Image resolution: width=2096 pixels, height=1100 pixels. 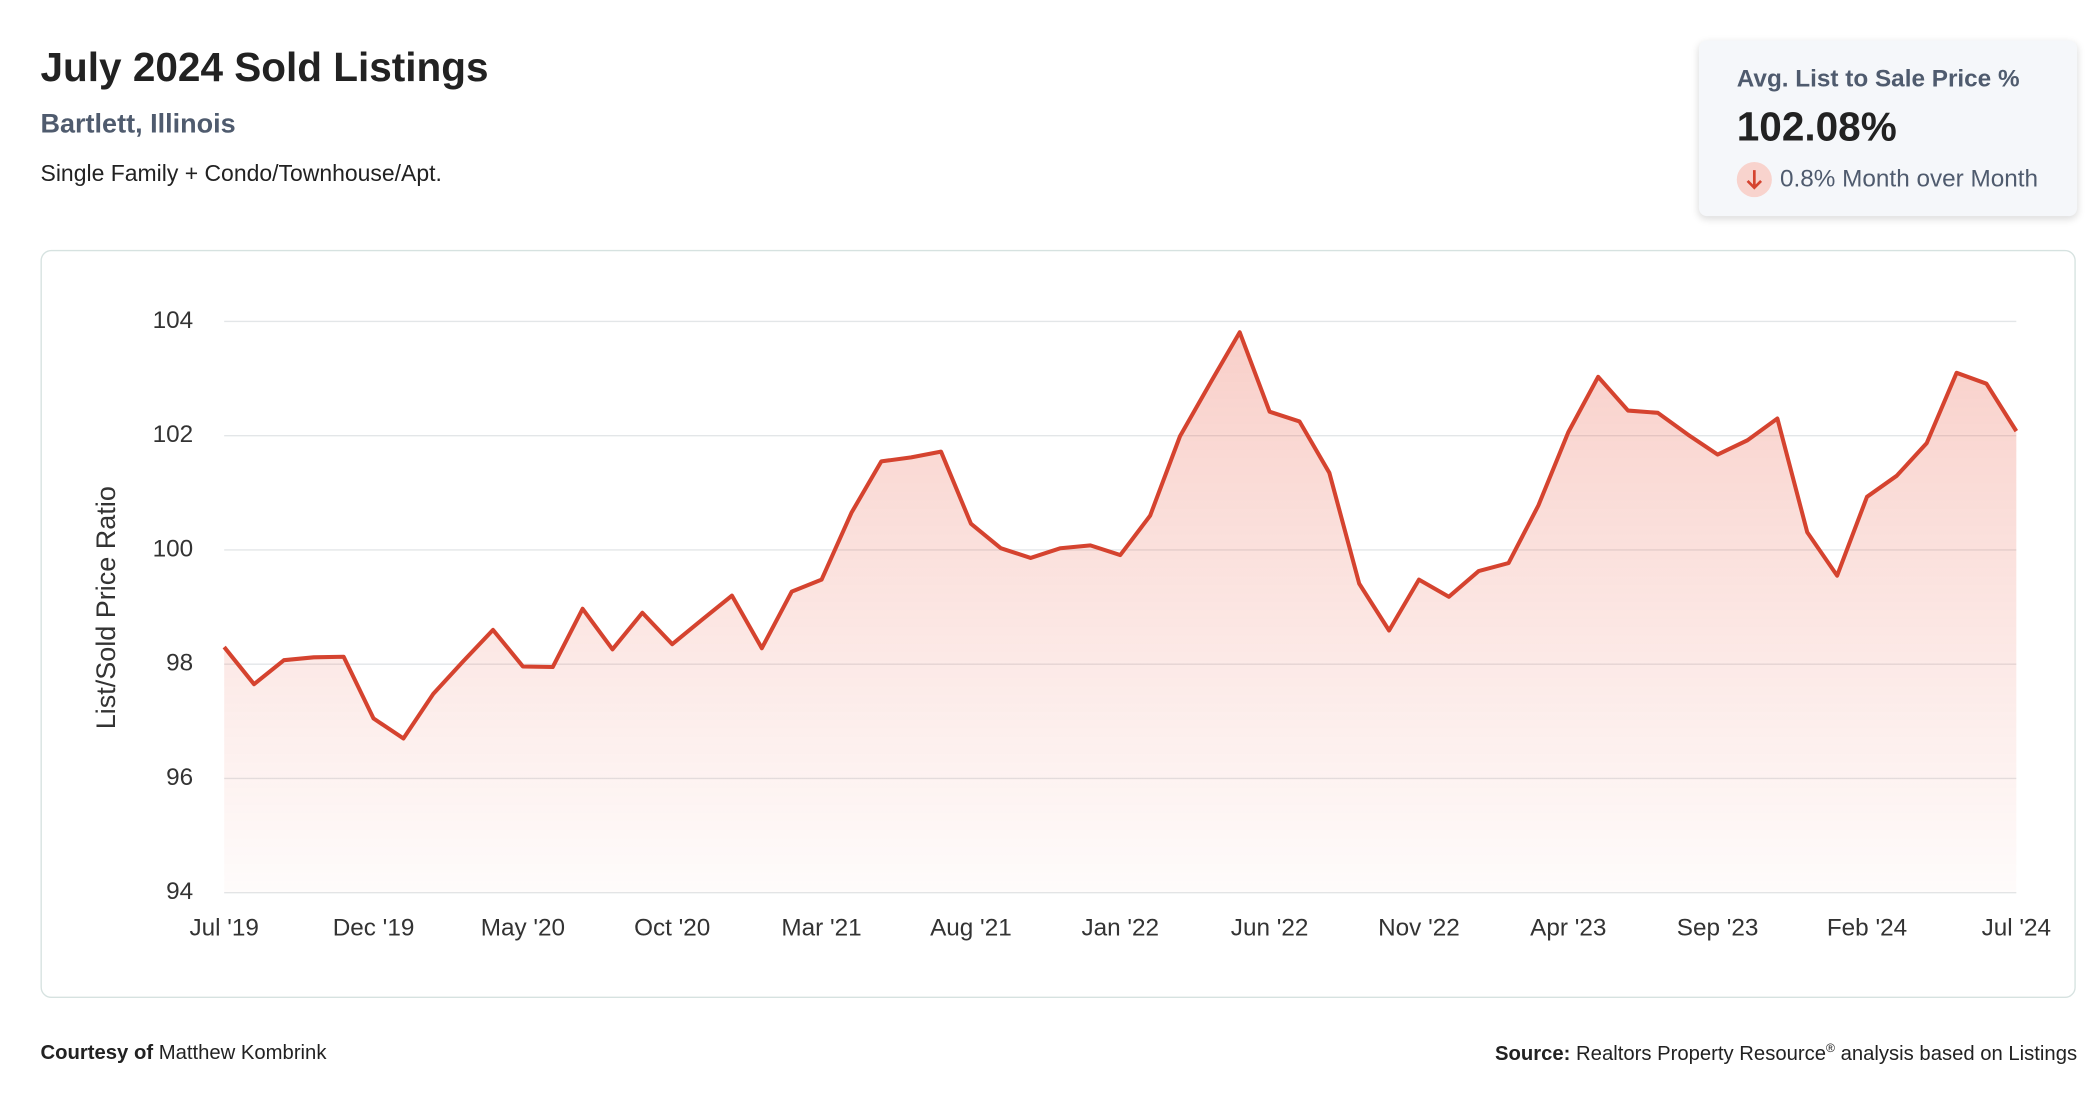 I want to click on x-tick-label: Jul '24, so click(x=2016, y=928).